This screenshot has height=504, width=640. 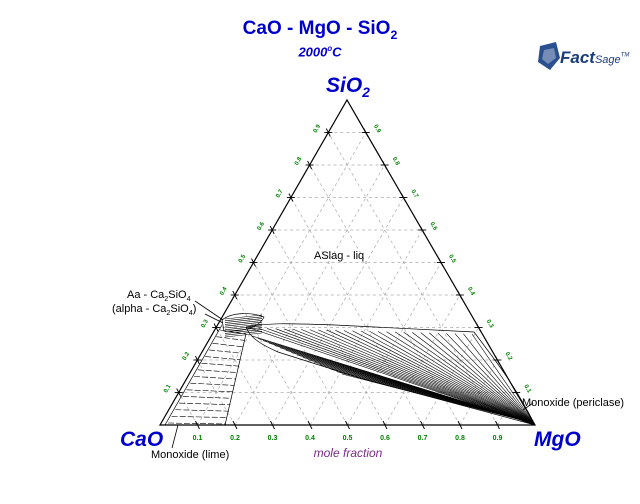 I want to click on corner-label-mgo: MgO, so click(x=557, y=439).